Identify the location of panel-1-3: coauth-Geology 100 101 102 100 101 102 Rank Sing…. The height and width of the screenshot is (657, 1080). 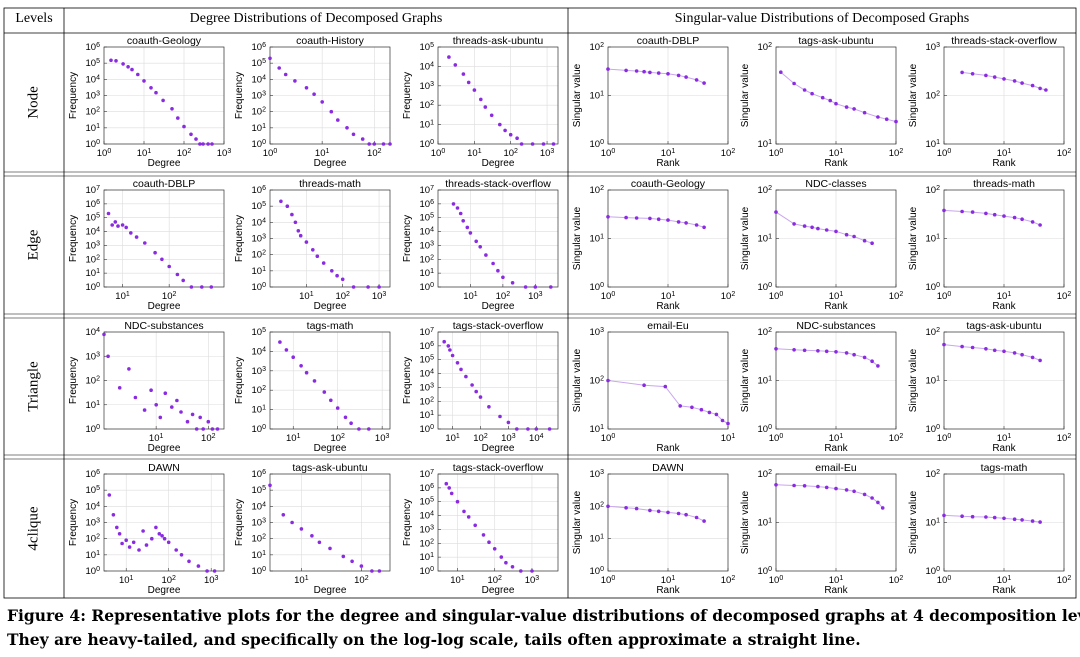
(653, 245).